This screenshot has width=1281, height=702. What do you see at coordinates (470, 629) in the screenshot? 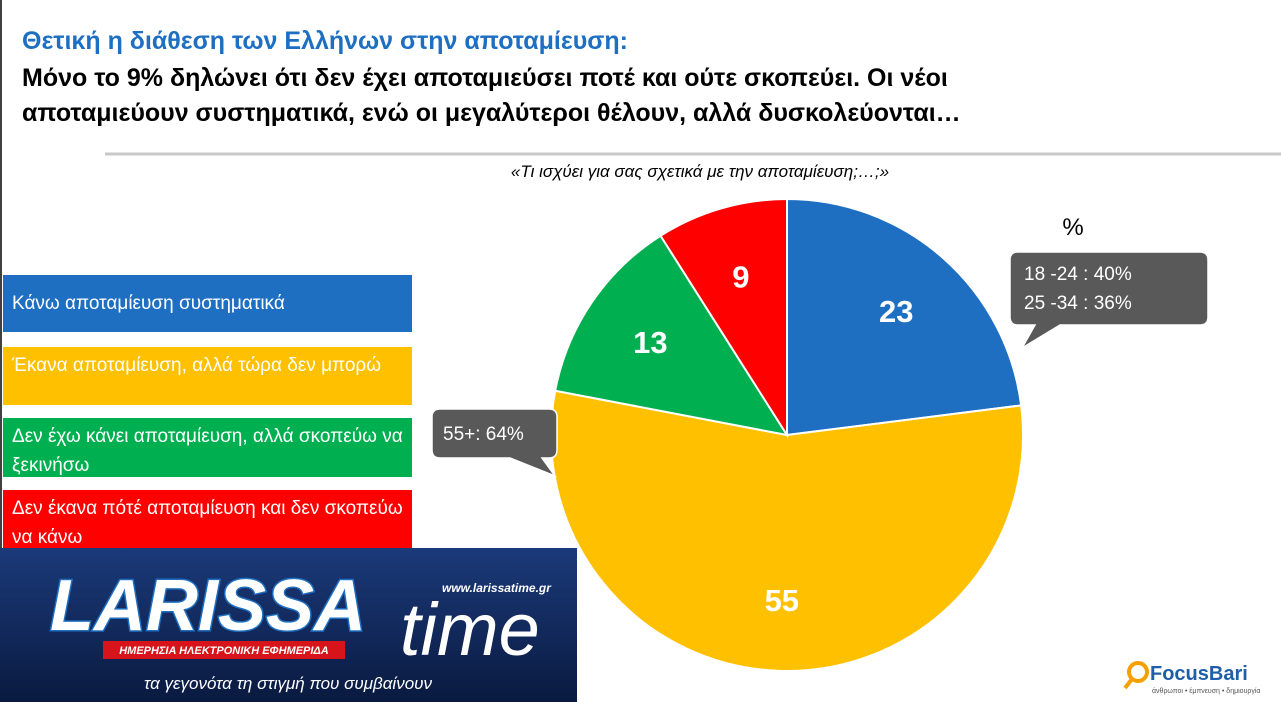
I see `logo-second: time` at bounding box center [470, 629].